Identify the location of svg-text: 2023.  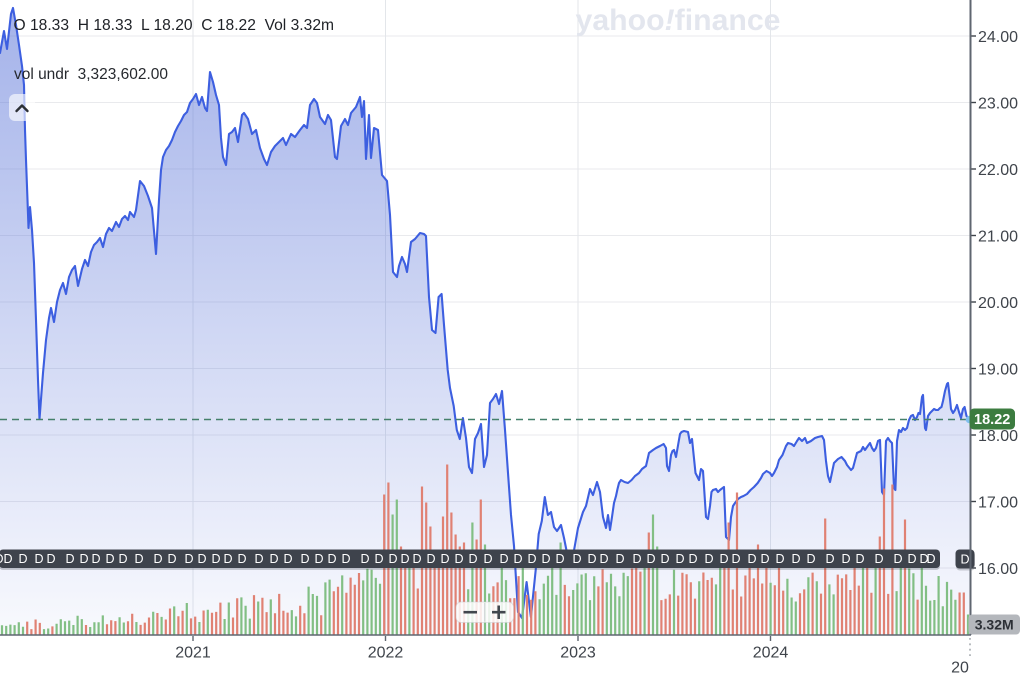
(578, 653).